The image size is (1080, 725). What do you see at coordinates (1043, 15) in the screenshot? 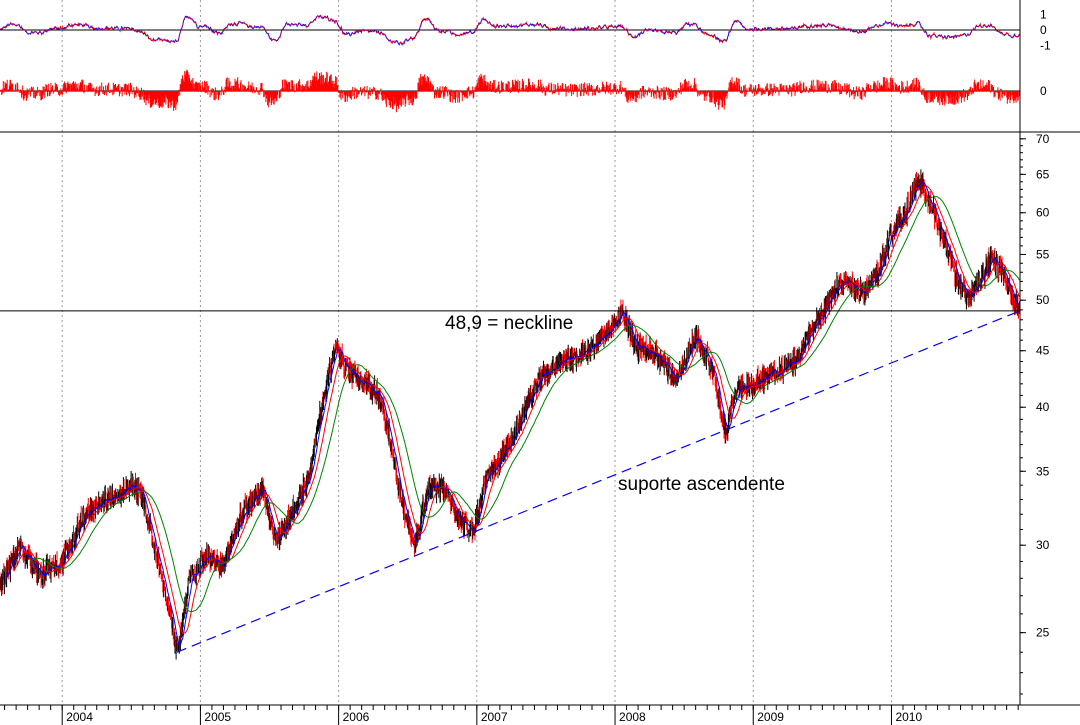
I see `oscillator-tick-label: 1` at bounding box center [1043, 15].